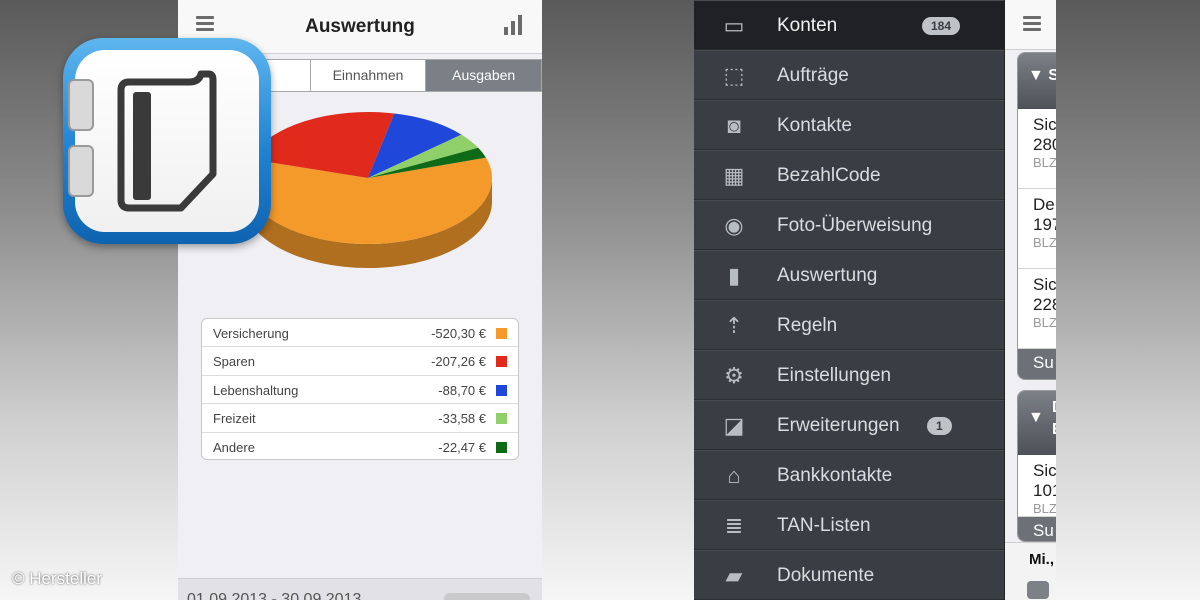 The height and width of the screenshot is (600, 1200). What do you see at coordinates (1054, 430) in the screenshot?
I see `group-subtitle: E` at bounding box center [1054, 430].